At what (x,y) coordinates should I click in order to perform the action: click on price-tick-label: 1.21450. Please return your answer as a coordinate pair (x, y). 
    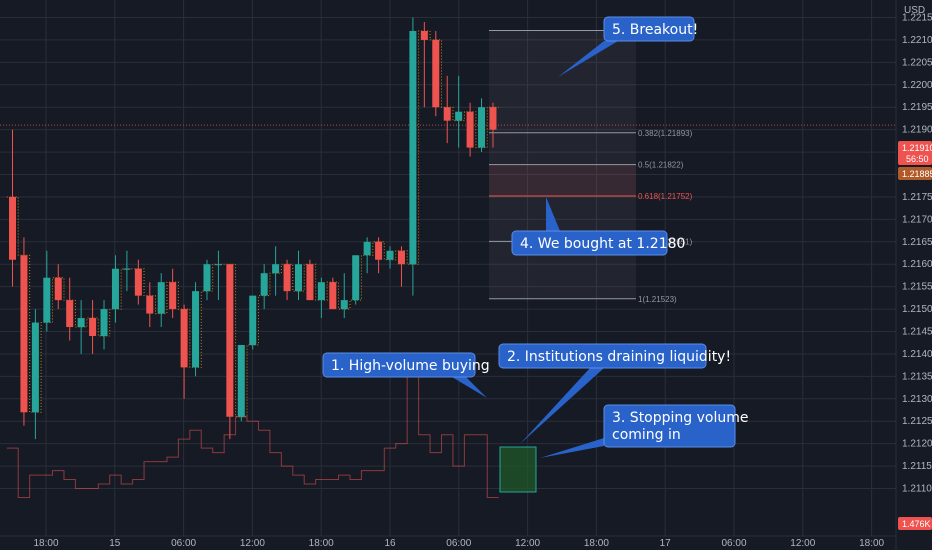
    Looking at the image, I should click on (917, 332).